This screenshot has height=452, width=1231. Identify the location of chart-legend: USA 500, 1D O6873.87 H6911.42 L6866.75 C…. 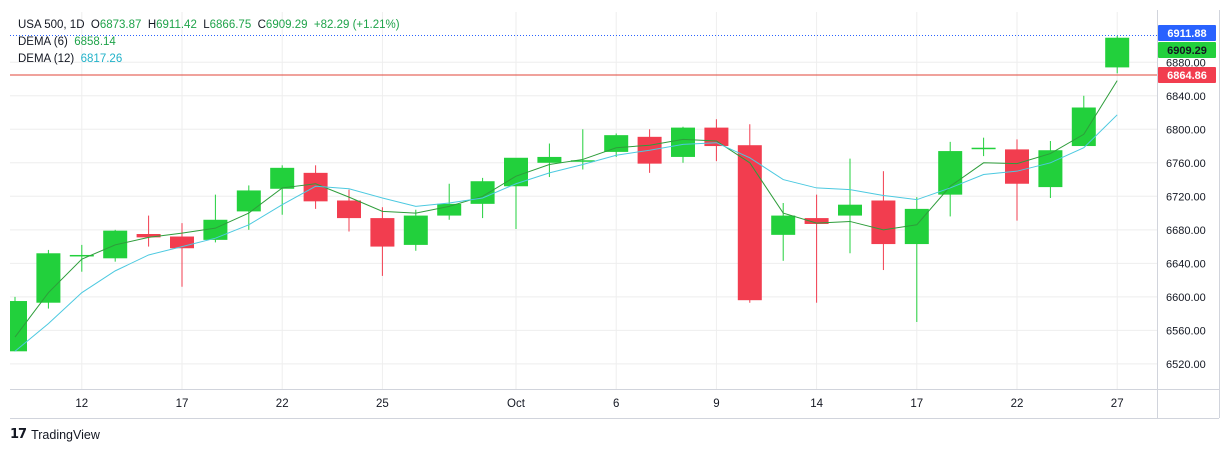
(209, 42).